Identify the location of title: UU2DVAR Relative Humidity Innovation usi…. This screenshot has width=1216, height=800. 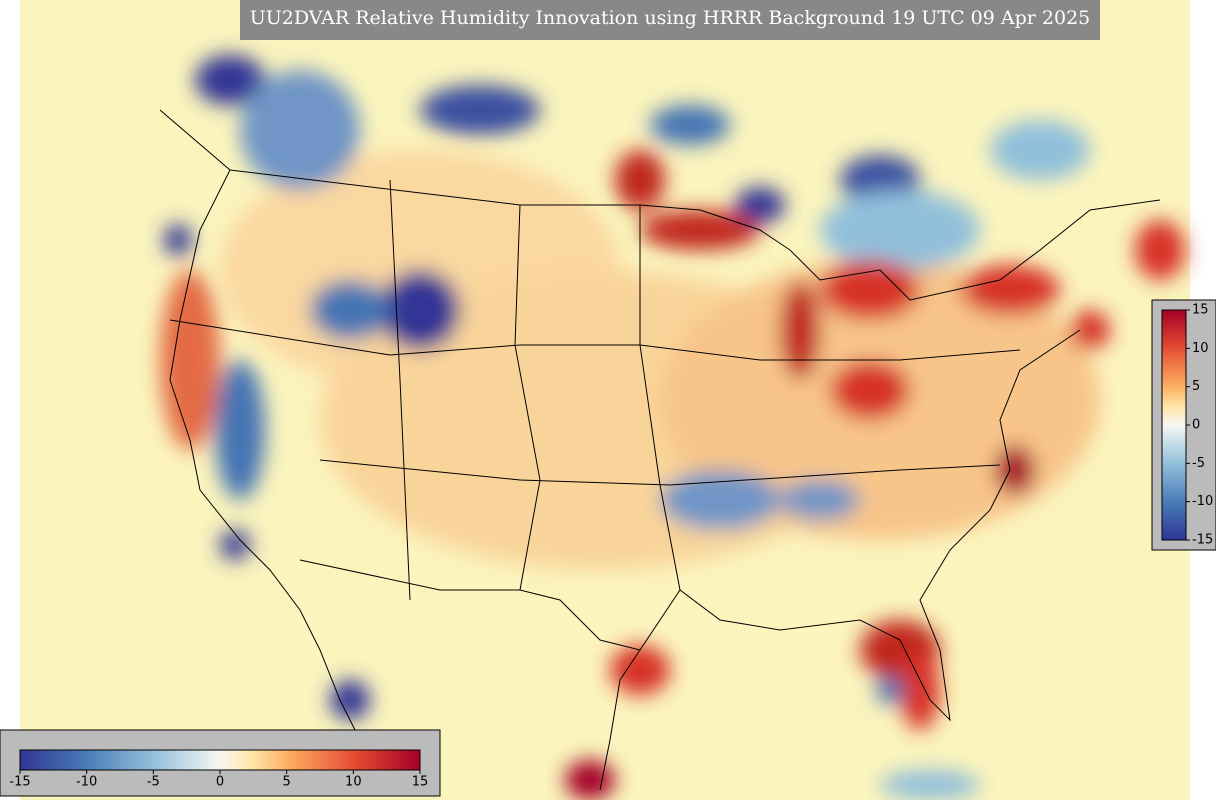
(670, 18).